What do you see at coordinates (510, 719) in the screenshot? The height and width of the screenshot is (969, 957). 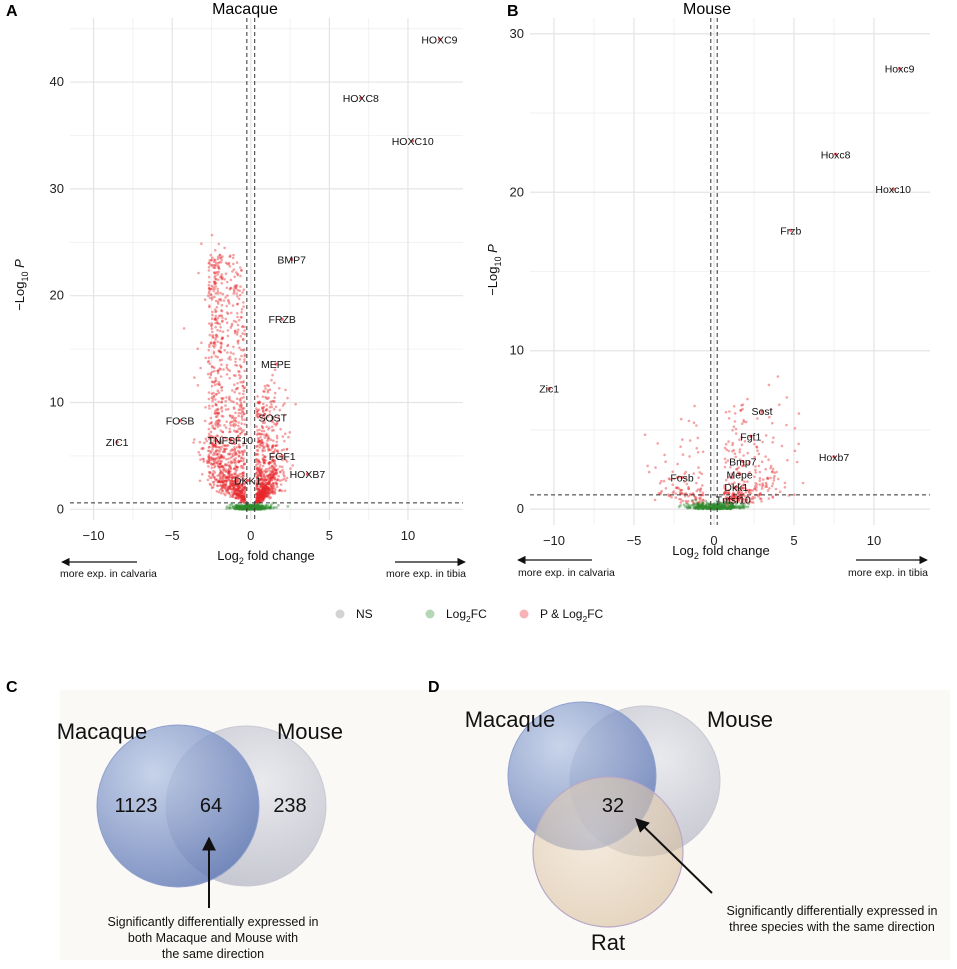 I see `venn-d-macaque-label: Macaque` at bounding box center [510, 719].